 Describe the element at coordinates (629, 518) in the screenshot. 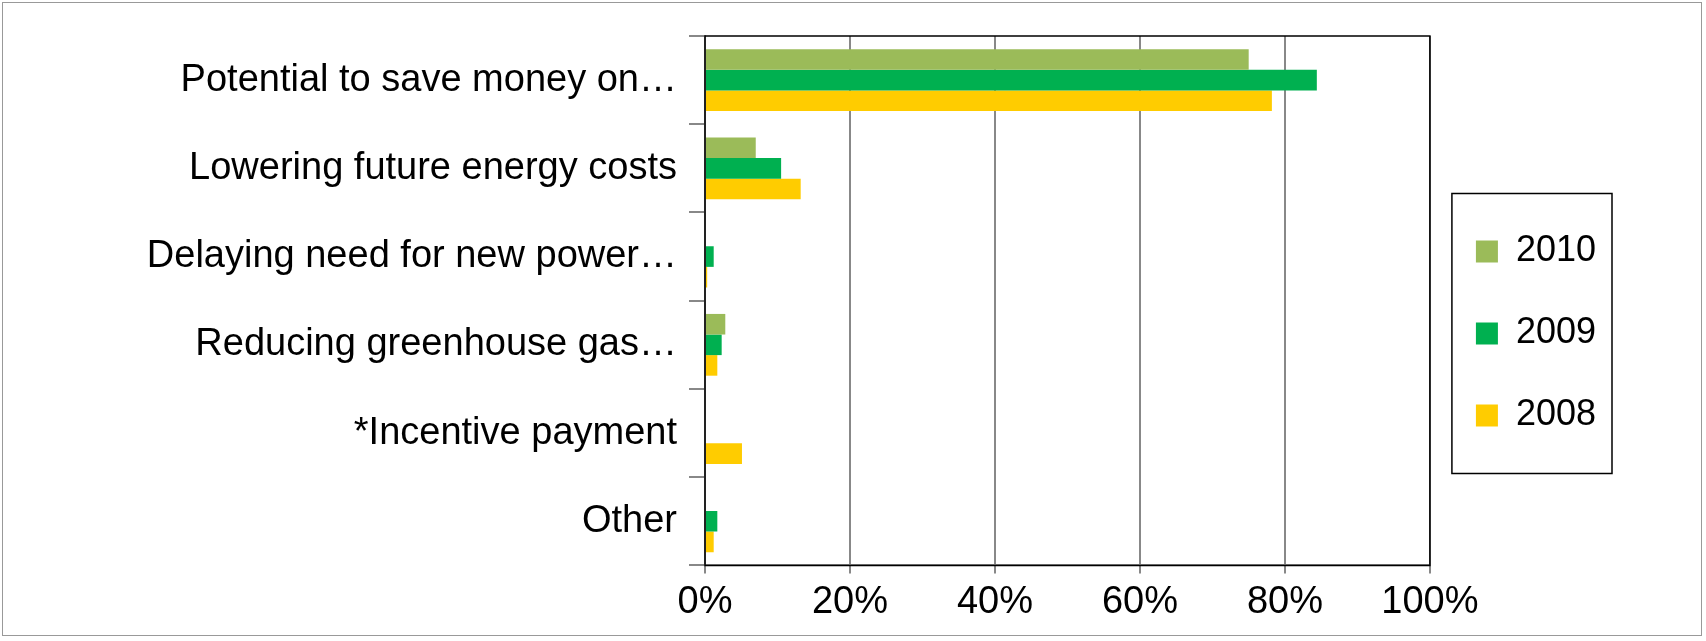

I see `y-tick-label: Other` at that location.